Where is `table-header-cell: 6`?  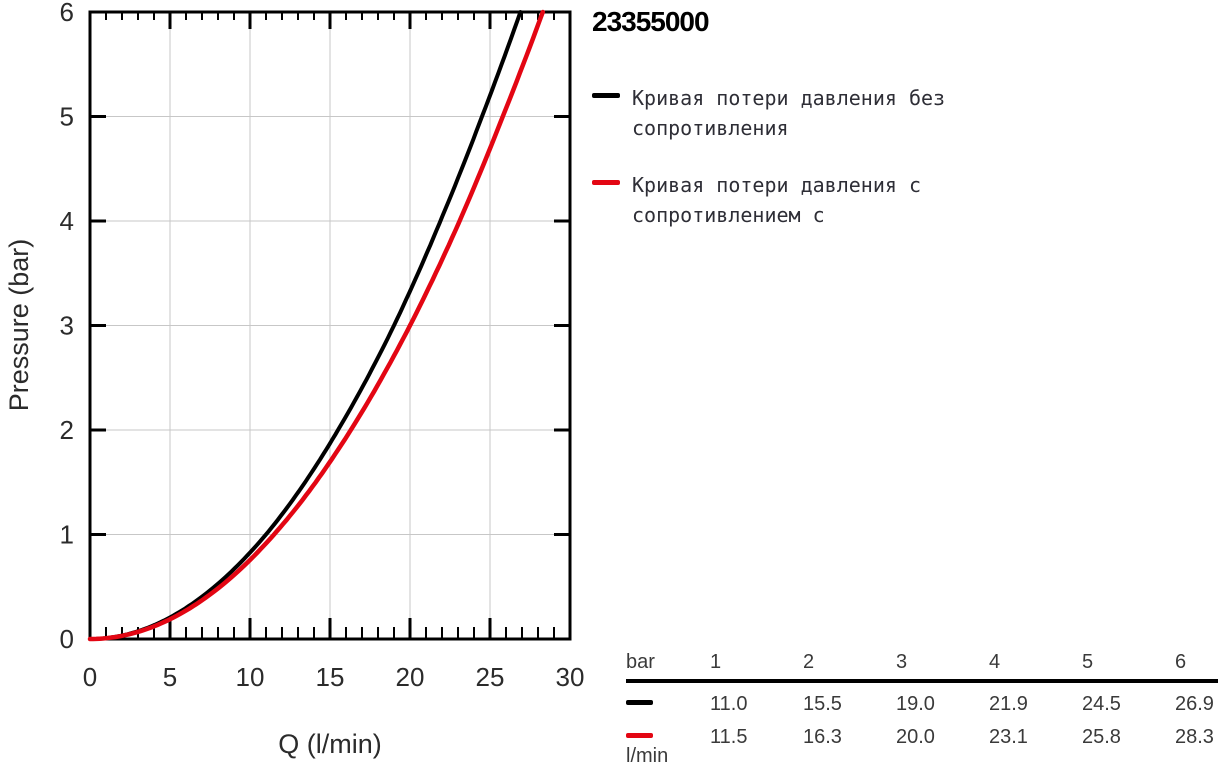 table-header-cell: 6 is located at coordinates (1181, 662).